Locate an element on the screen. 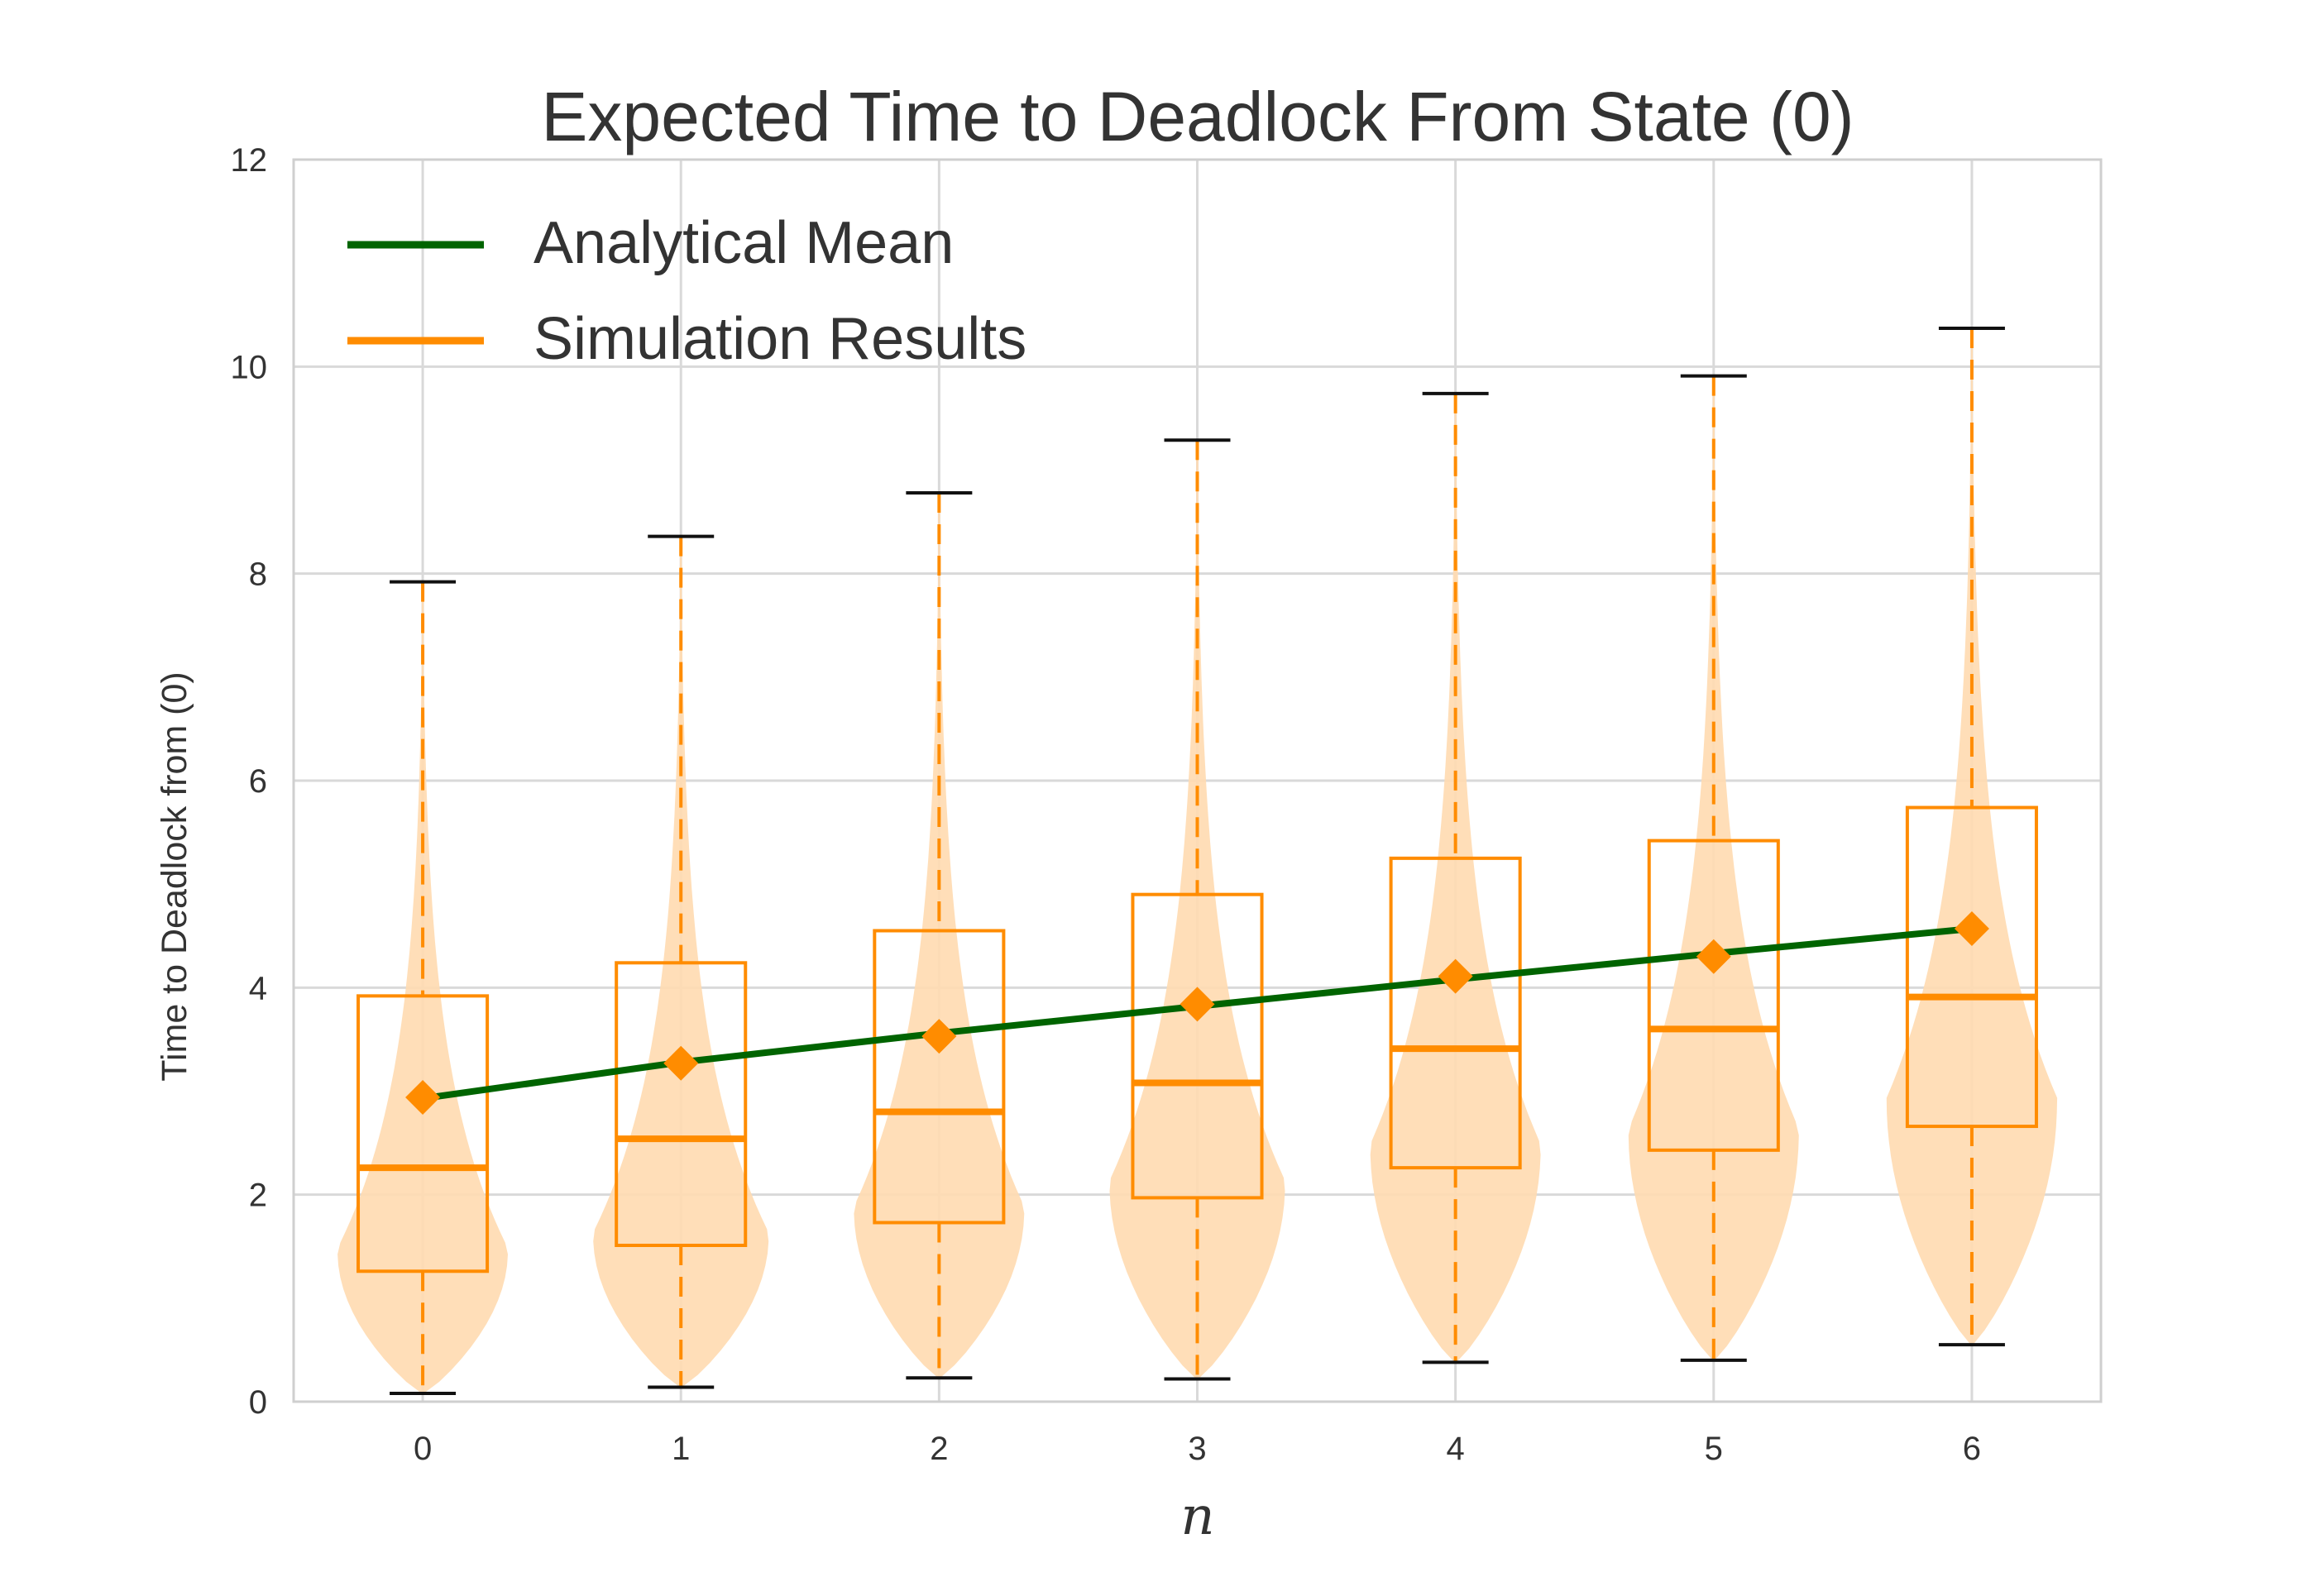  y-axis-label: Time to Deadlock from (0) is located at coordinates (174, 876).